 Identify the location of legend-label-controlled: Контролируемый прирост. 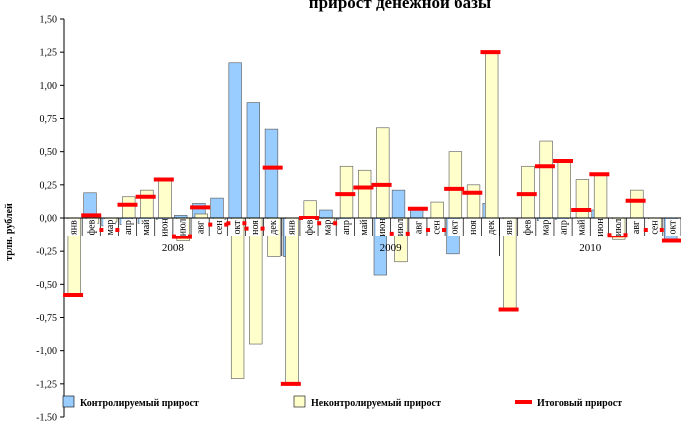
(139, 403).